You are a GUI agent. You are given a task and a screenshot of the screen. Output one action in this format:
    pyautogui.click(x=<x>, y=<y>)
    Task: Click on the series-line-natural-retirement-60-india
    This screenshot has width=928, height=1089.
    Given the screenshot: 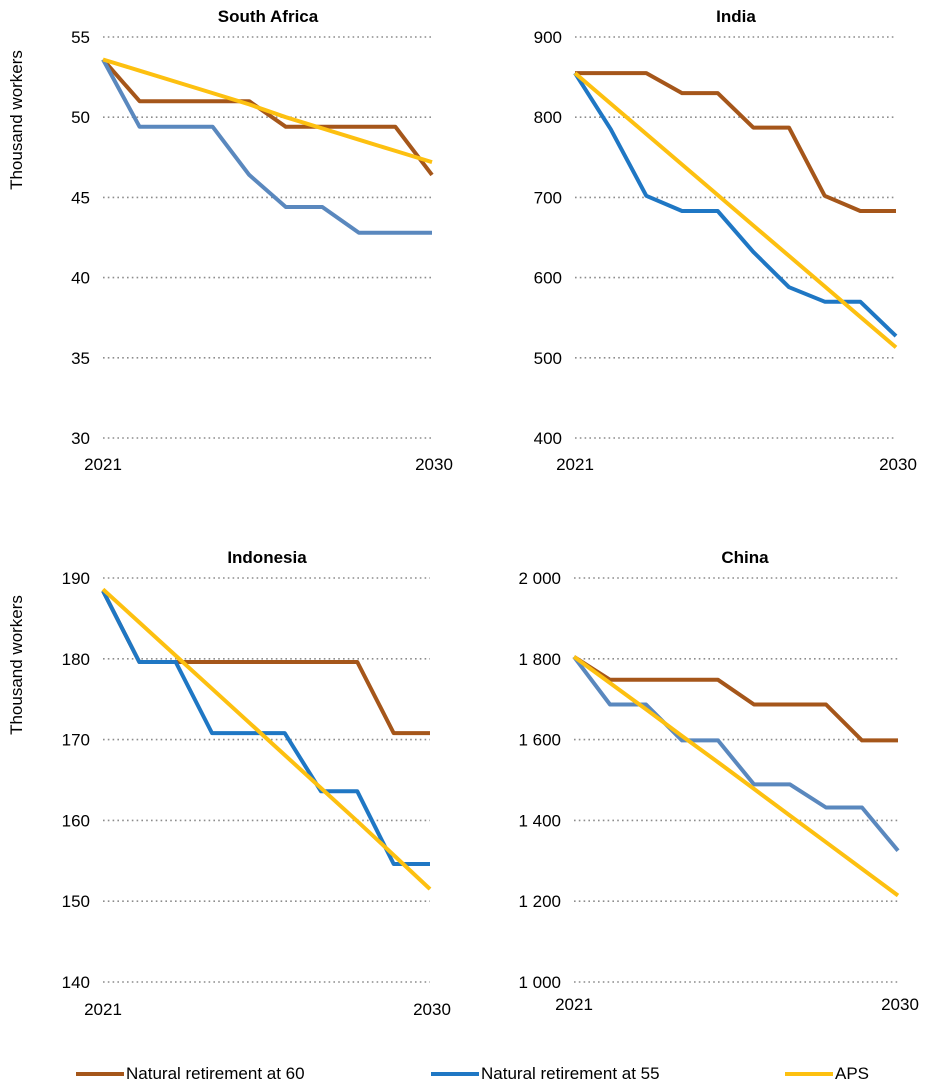 What is the action you would take?
    pyautogui.click(x=735, y=142)
    